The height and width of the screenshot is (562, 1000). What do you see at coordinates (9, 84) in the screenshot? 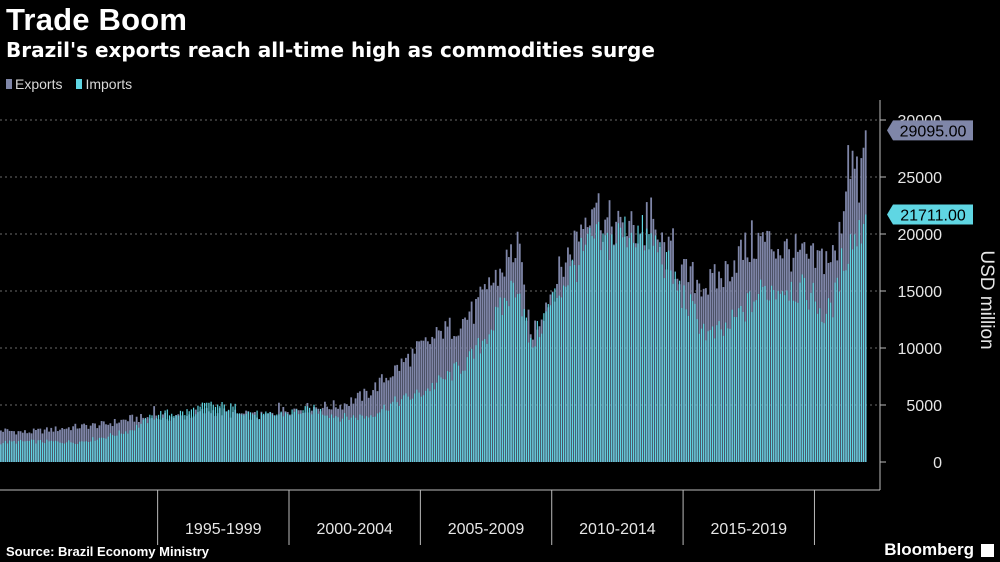
I see `legend-swatch-exports` at bounding box center [9, 84].